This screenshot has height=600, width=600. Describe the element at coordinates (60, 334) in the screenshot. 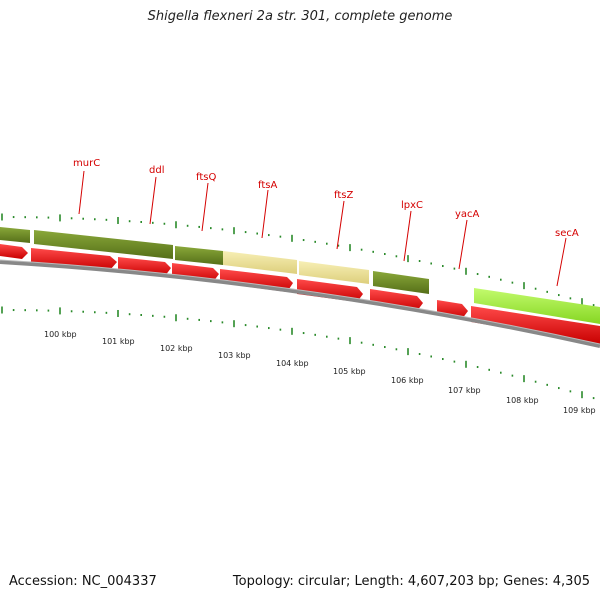

I see `kbp-label-100: 100 kbp` at that location.